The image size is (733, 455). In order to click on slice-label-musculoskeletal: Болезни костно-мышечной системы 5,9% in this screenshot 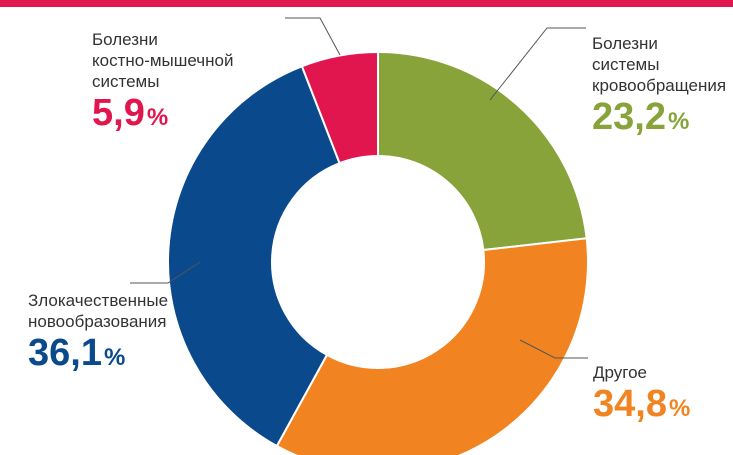, I will do `click(163, 84)`.